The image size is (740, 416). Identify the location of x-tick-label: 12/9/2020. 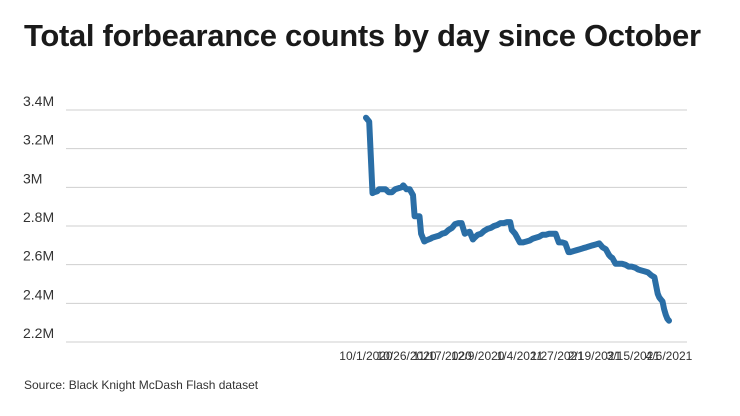
(478, 356).